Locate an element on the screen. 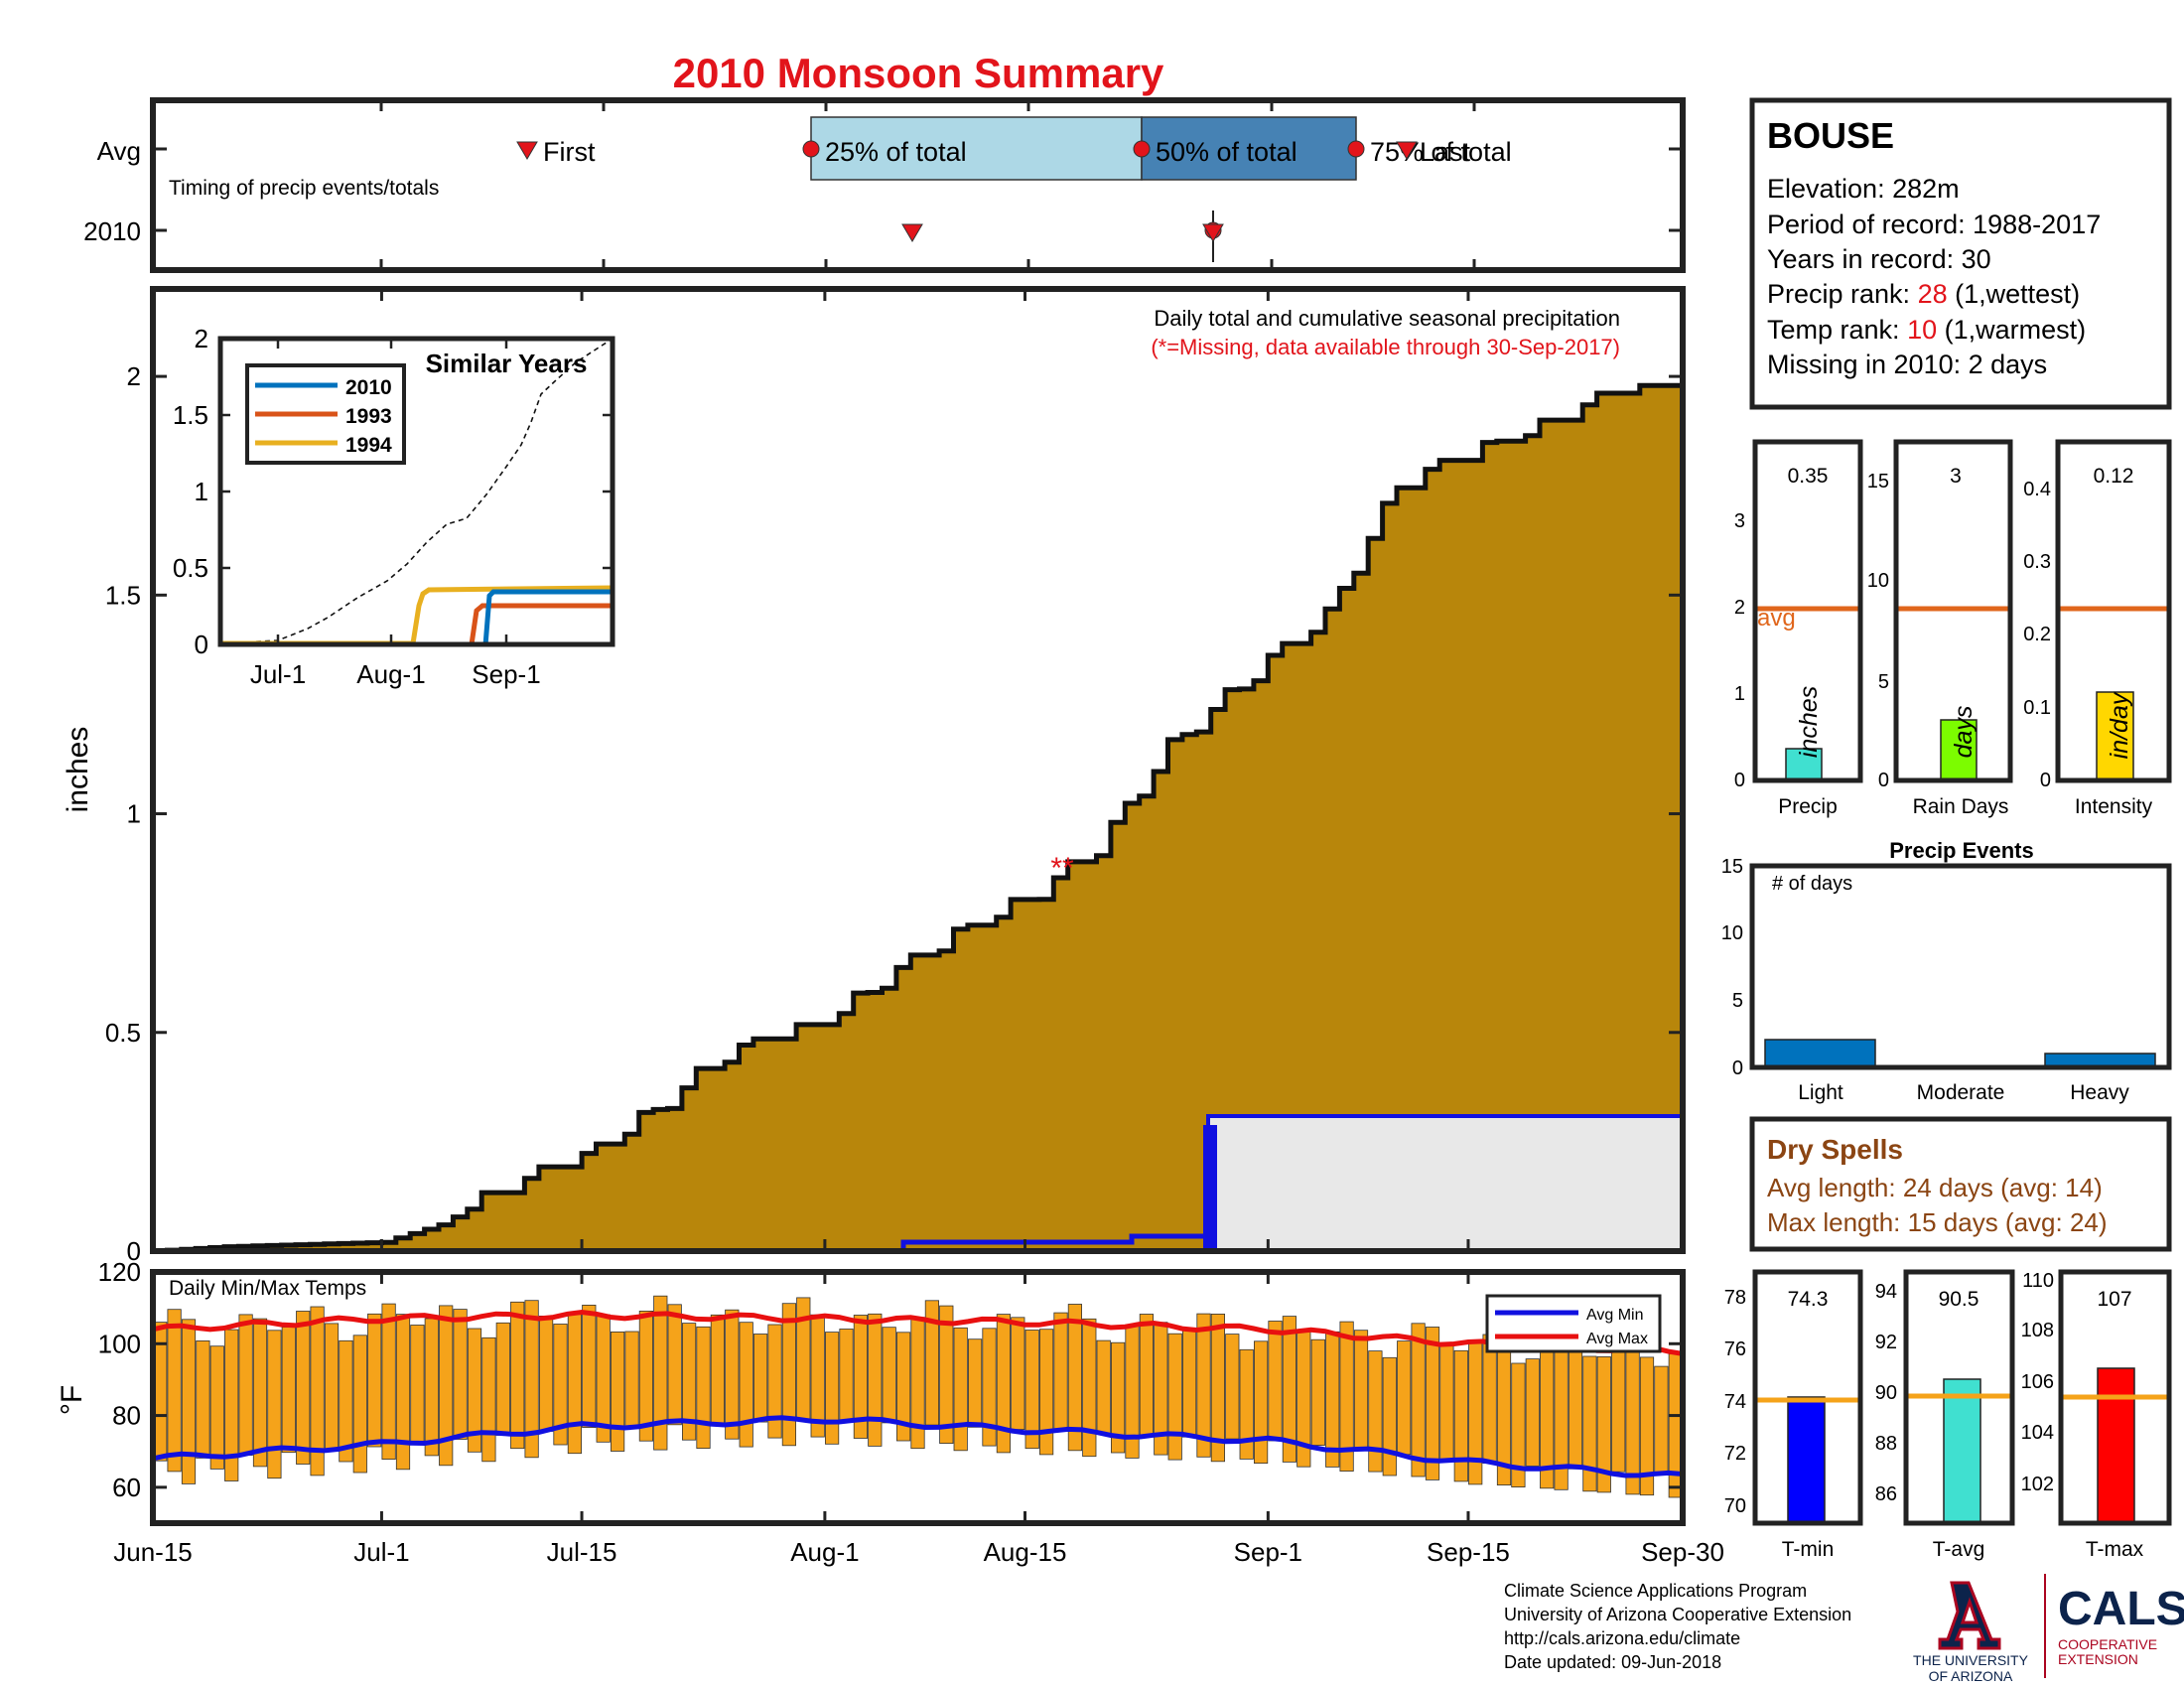 This screenshot has width=2184, height=1688. tmax-value: 107 is located at coordinates (2114, 1299).